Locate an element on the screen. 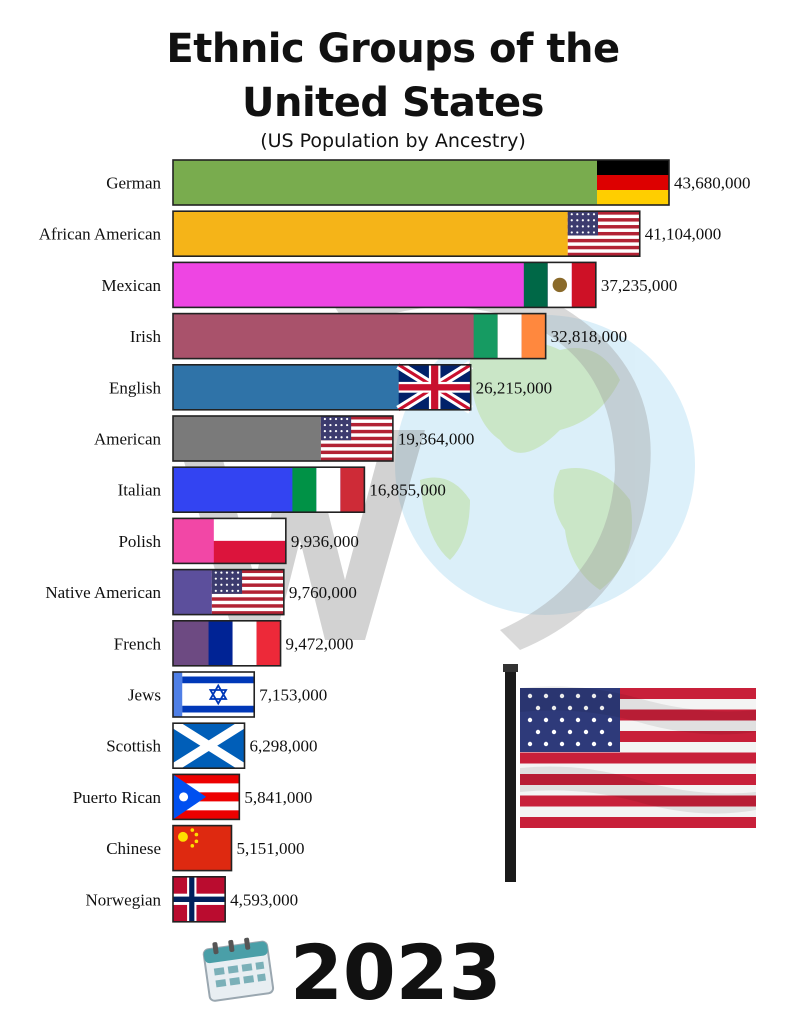 The width and height of the screenshot is (786, 1024). category-label: Native American is located at coordinates (103, 592).